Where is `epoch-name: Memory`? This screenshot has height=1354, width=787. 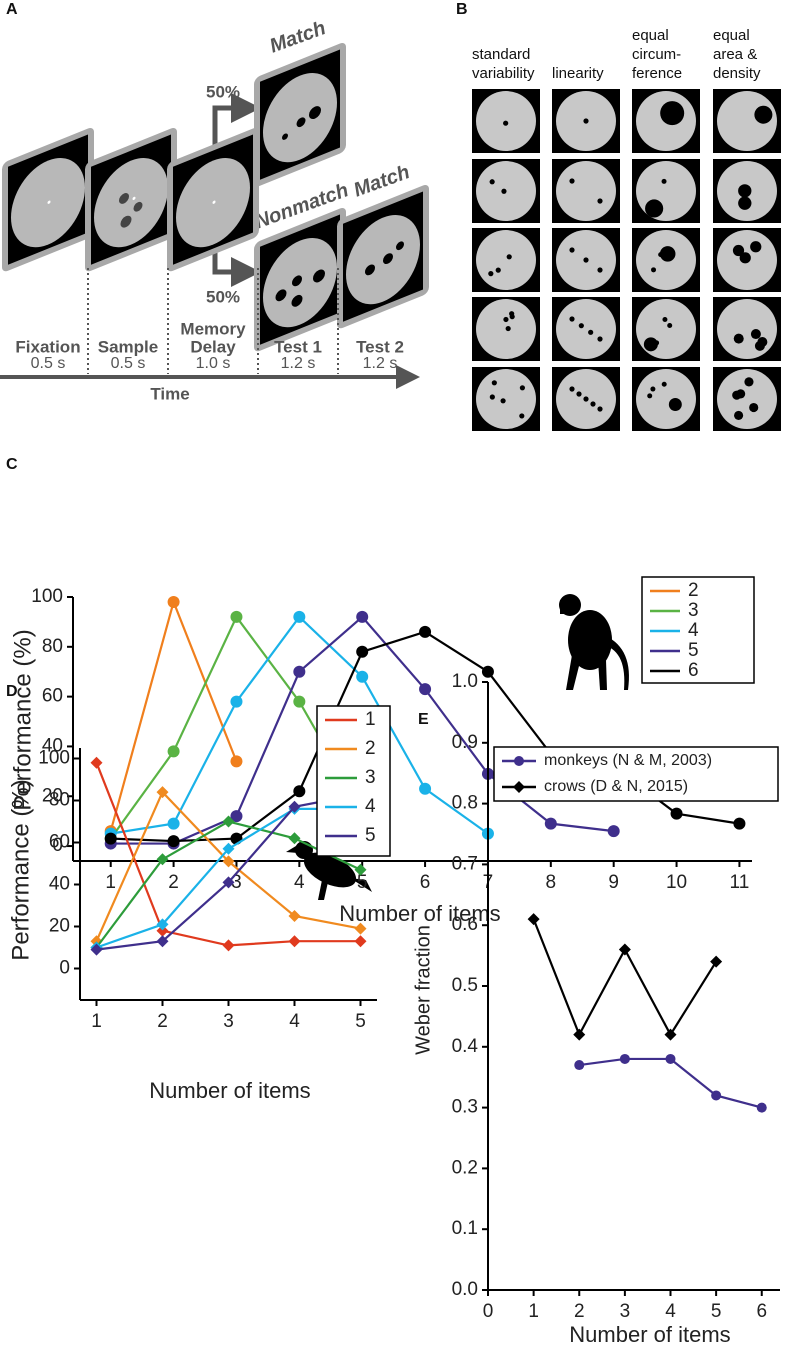 epoch-name: Memory is located at coordinates (213, 328).